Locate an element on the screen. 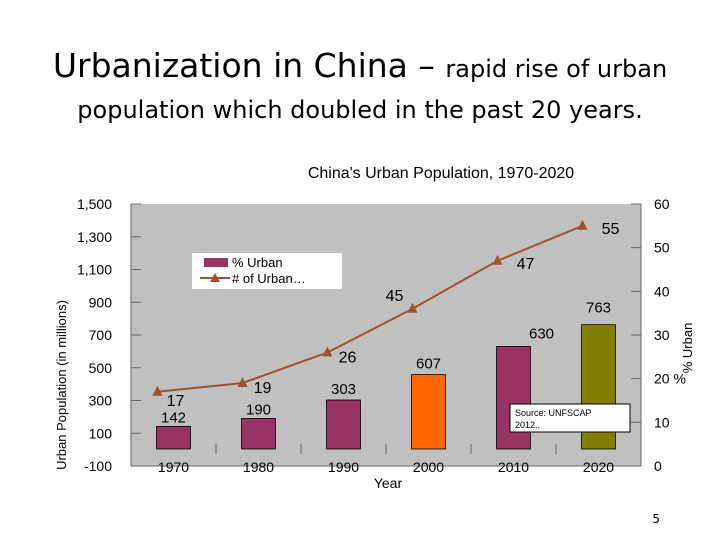 Image resolution: width=720 pixels, height=540 pixels. line-data-label: 17 is located at coordinates (176, 401).